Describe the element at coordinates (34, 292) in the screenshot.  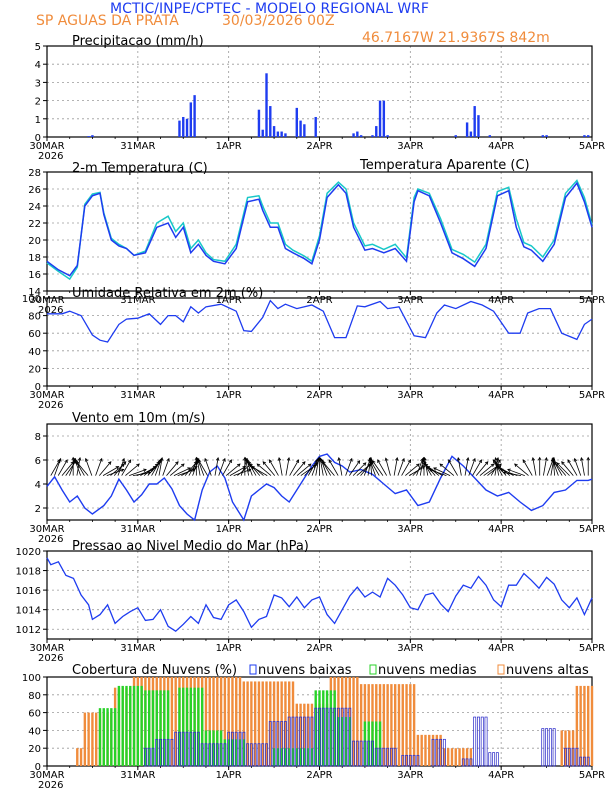
I see `y-tick-label: 14` at that location.